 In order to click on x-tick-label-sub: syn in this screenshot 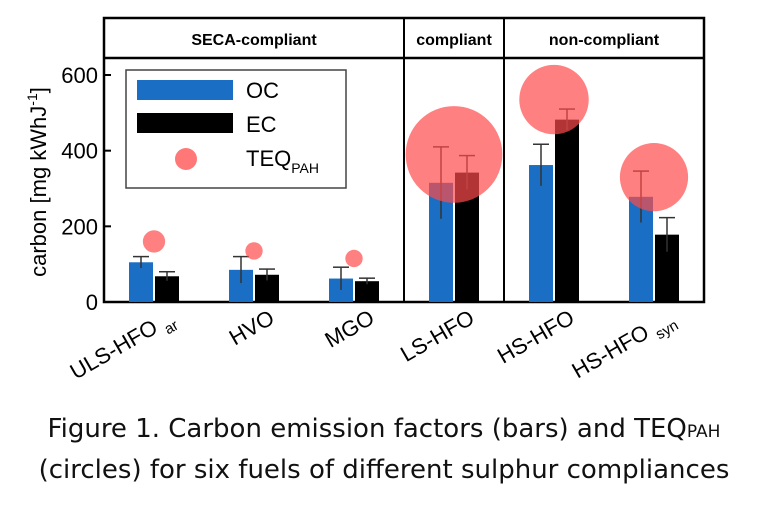, I will do `click(667, 330)`.